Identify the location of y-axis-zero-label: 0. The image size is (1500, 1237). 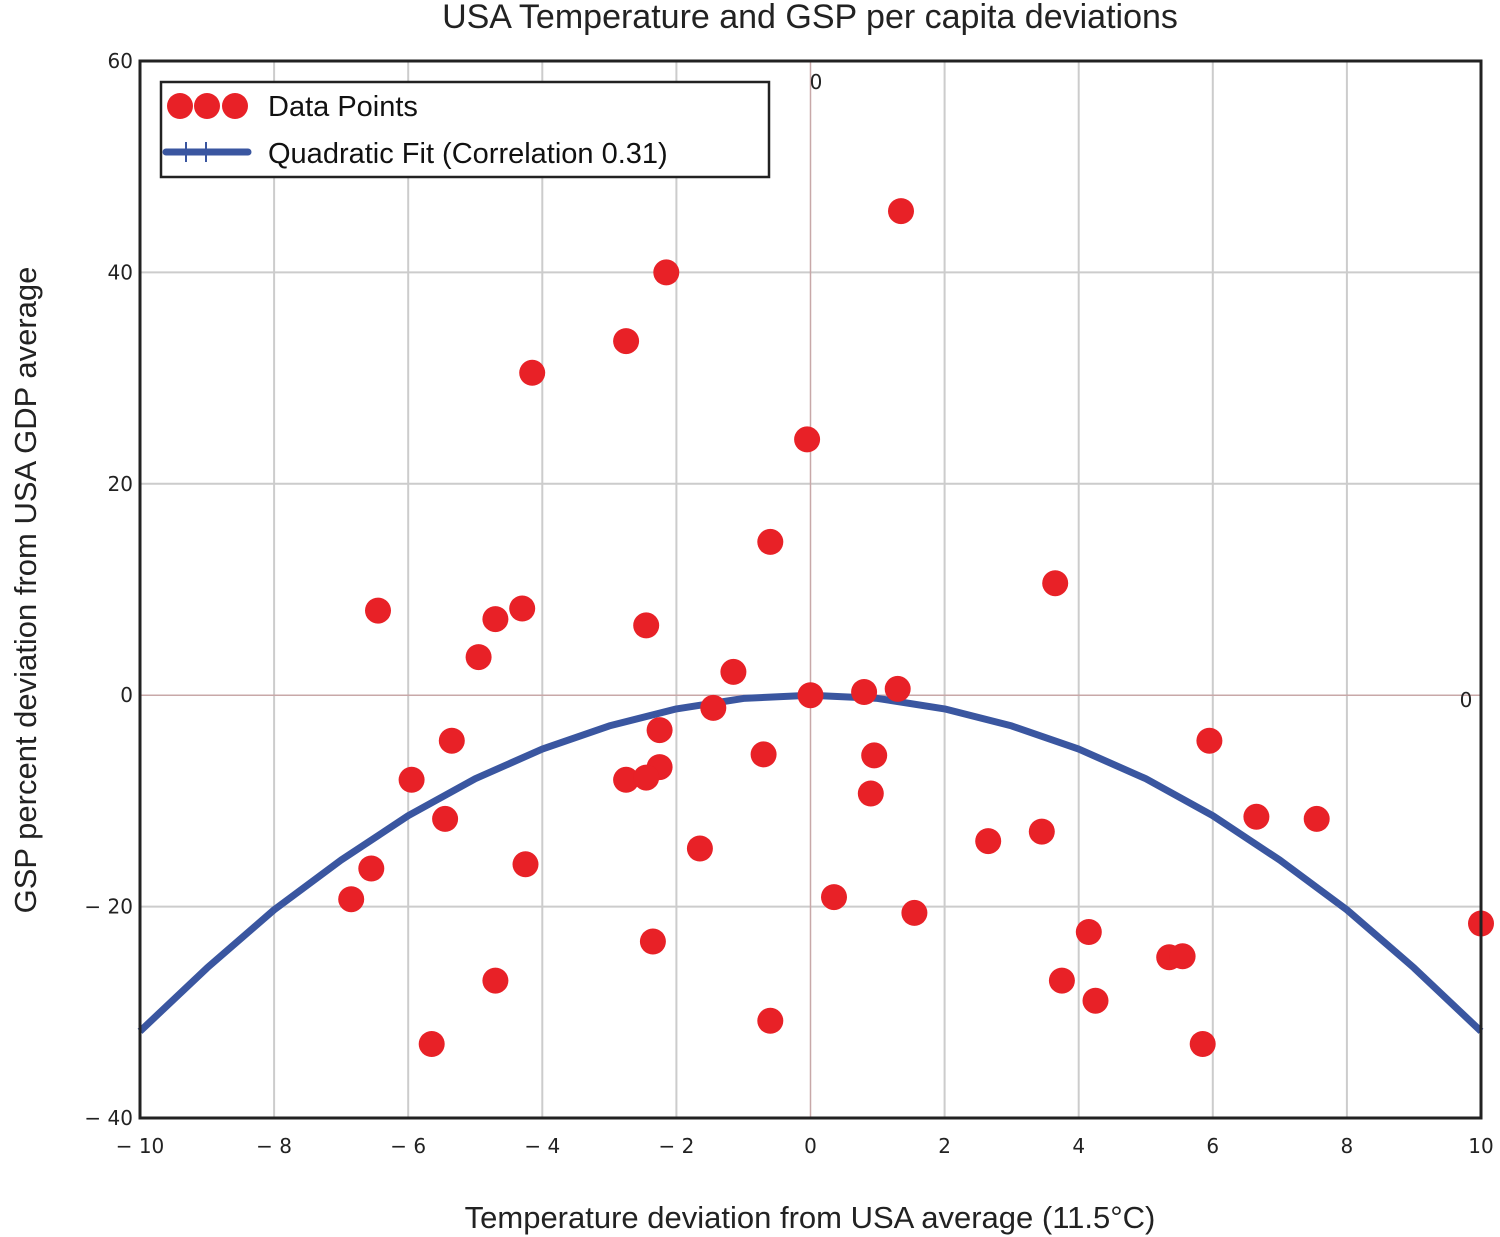
(1466, 700).